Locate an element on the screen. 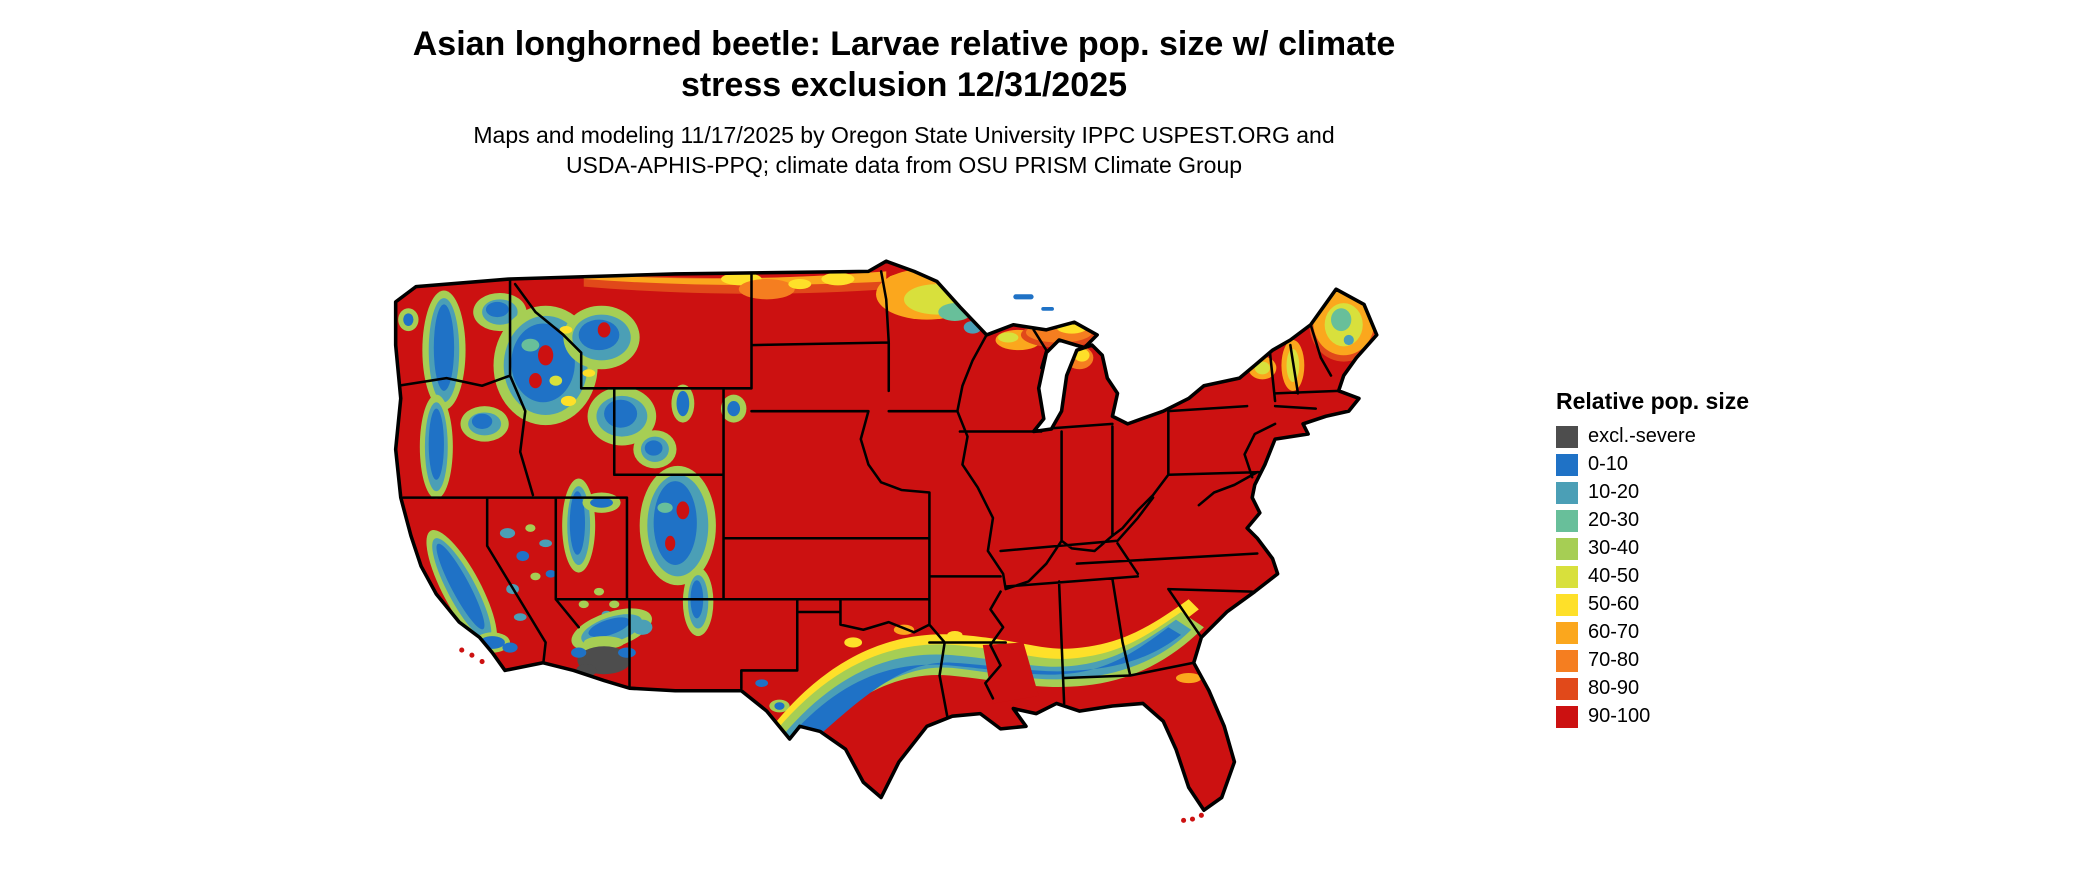 The height and width of the screenshot is (892, 2100). legend-entry: 10-20 is located at coordinates (1681, 492).